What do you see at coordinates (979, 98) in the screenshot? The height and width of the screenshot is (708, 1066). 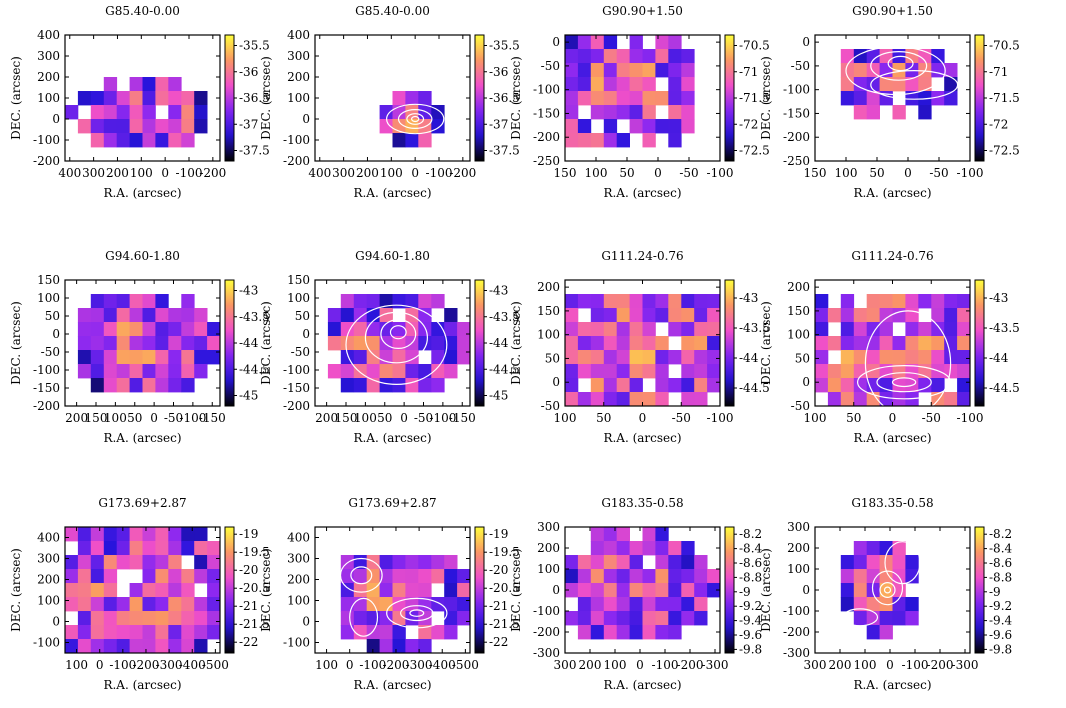 I see `colorbar` at bounding box center [979, 98].